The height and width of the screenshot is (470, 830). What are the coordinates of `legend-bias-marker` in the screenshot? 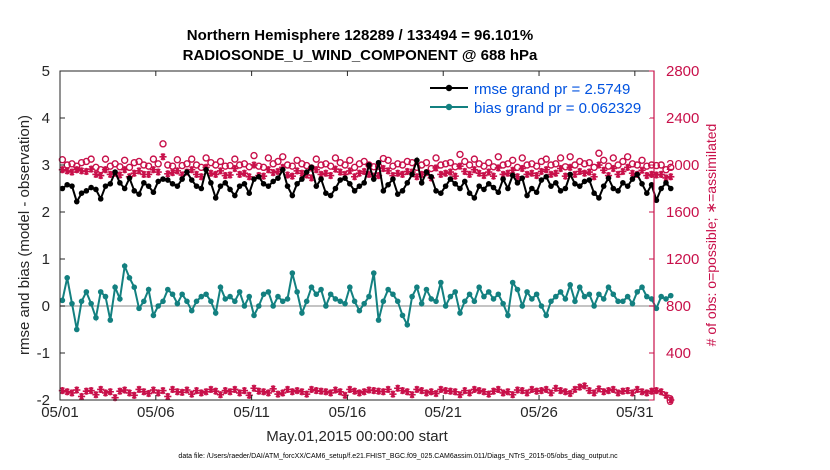 It's located at (449, 107).